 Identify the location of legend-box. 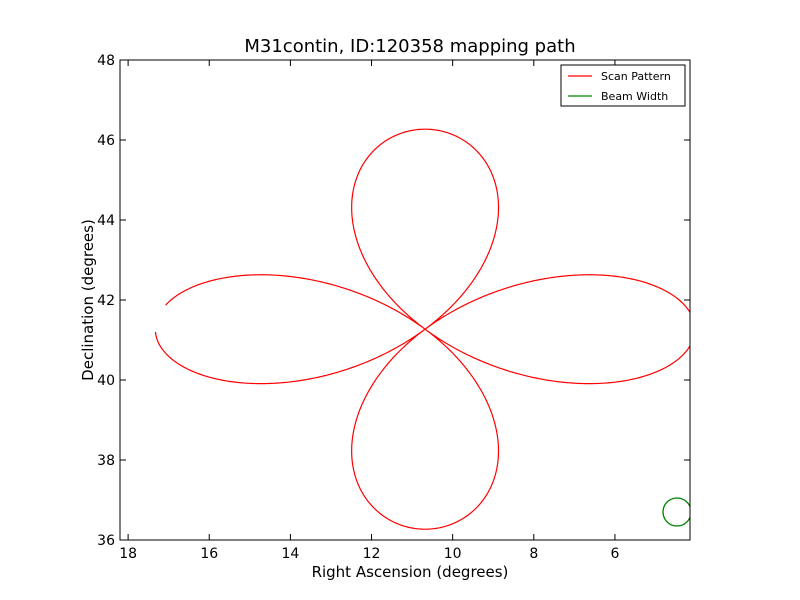
(623, 85).